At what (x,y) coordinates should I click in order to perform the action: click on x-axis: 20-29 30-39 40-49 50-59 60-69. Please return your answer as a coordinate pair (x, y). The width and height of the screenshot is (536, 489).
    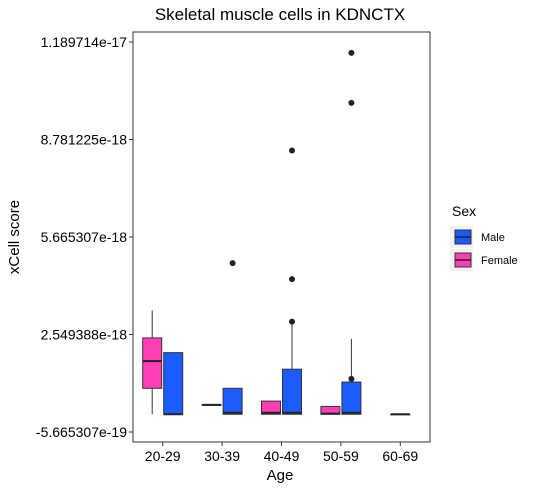
    Looking at the image, I should click on (281, 453).